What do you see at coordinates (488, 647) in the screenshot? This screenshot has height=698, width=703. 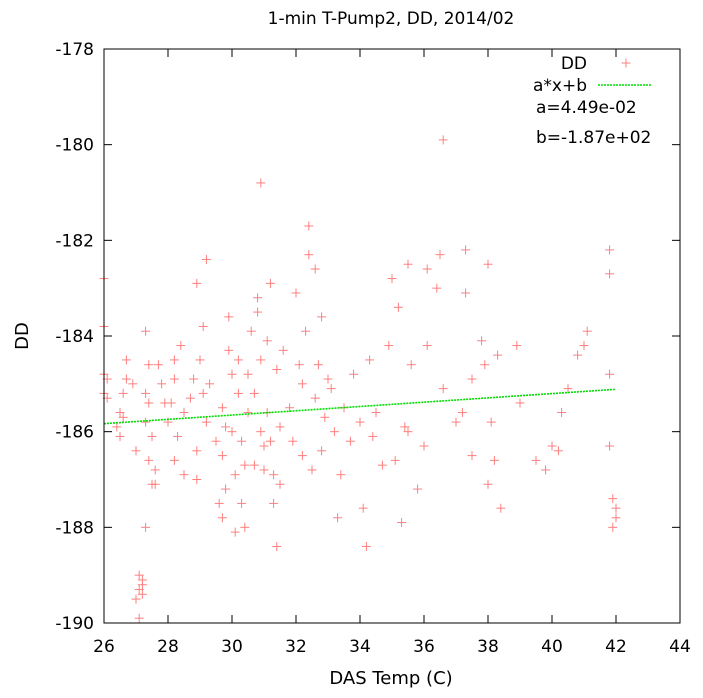 I see `x-tick-label: 38` at bounding box center [488, 647].